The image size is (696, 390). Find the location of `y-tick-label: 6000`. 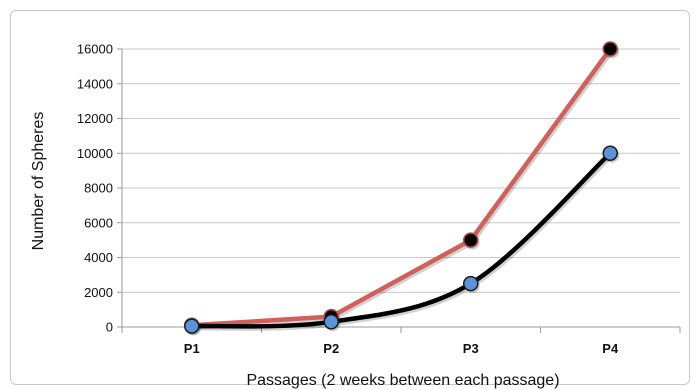

y-tick-label: 6000 is located at coordinates (98, 222).